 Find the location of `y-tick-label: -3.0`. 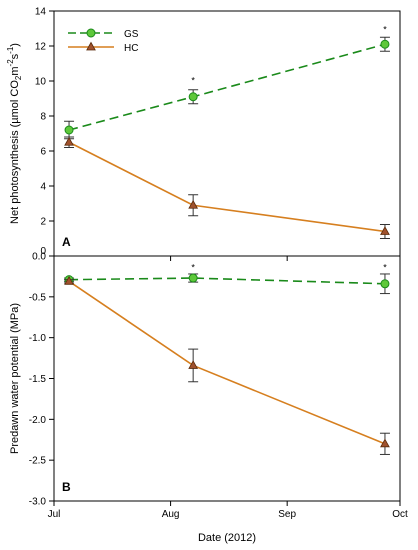

y-tick-label: -3.0 is located at coordinates (38, 502).